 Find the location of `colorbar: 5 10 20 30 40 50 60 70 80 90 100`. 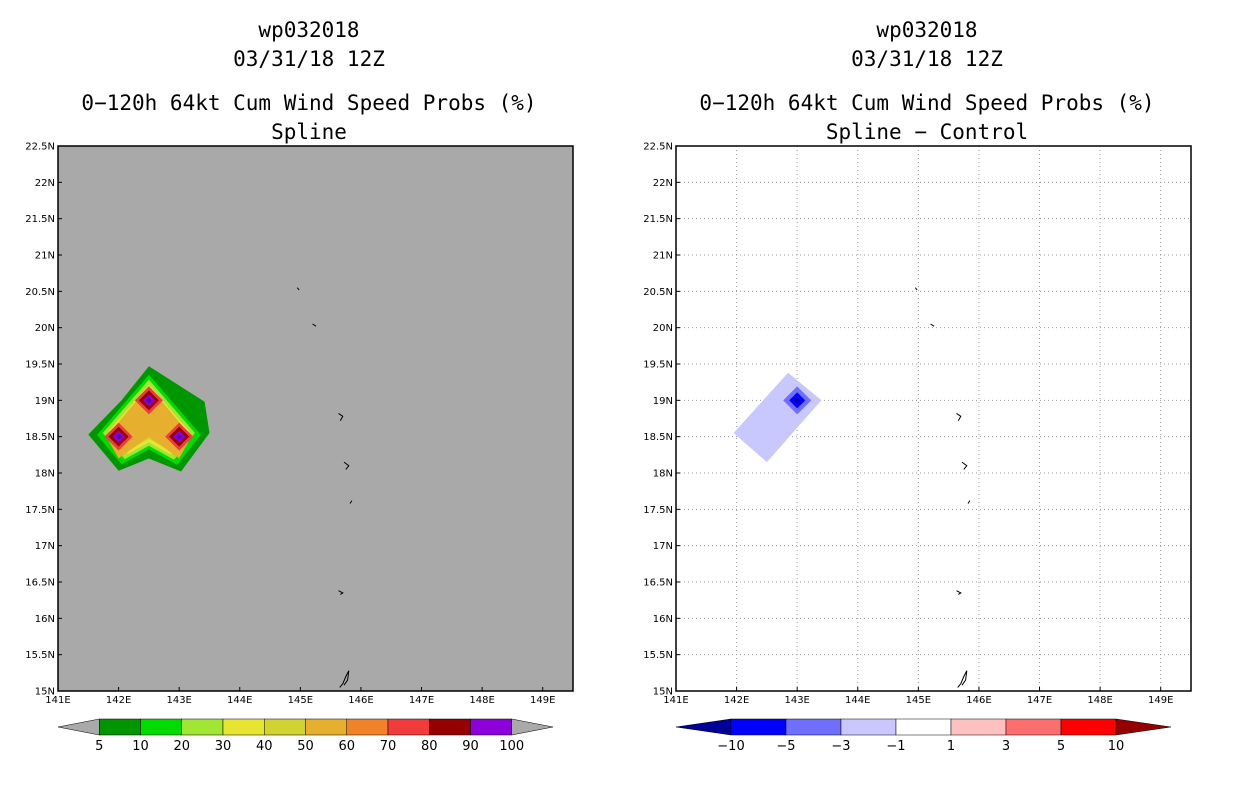

colorbar: 5 10 20 30 40 50 60 70 80 90 100 is located at coordinates (305, 736).